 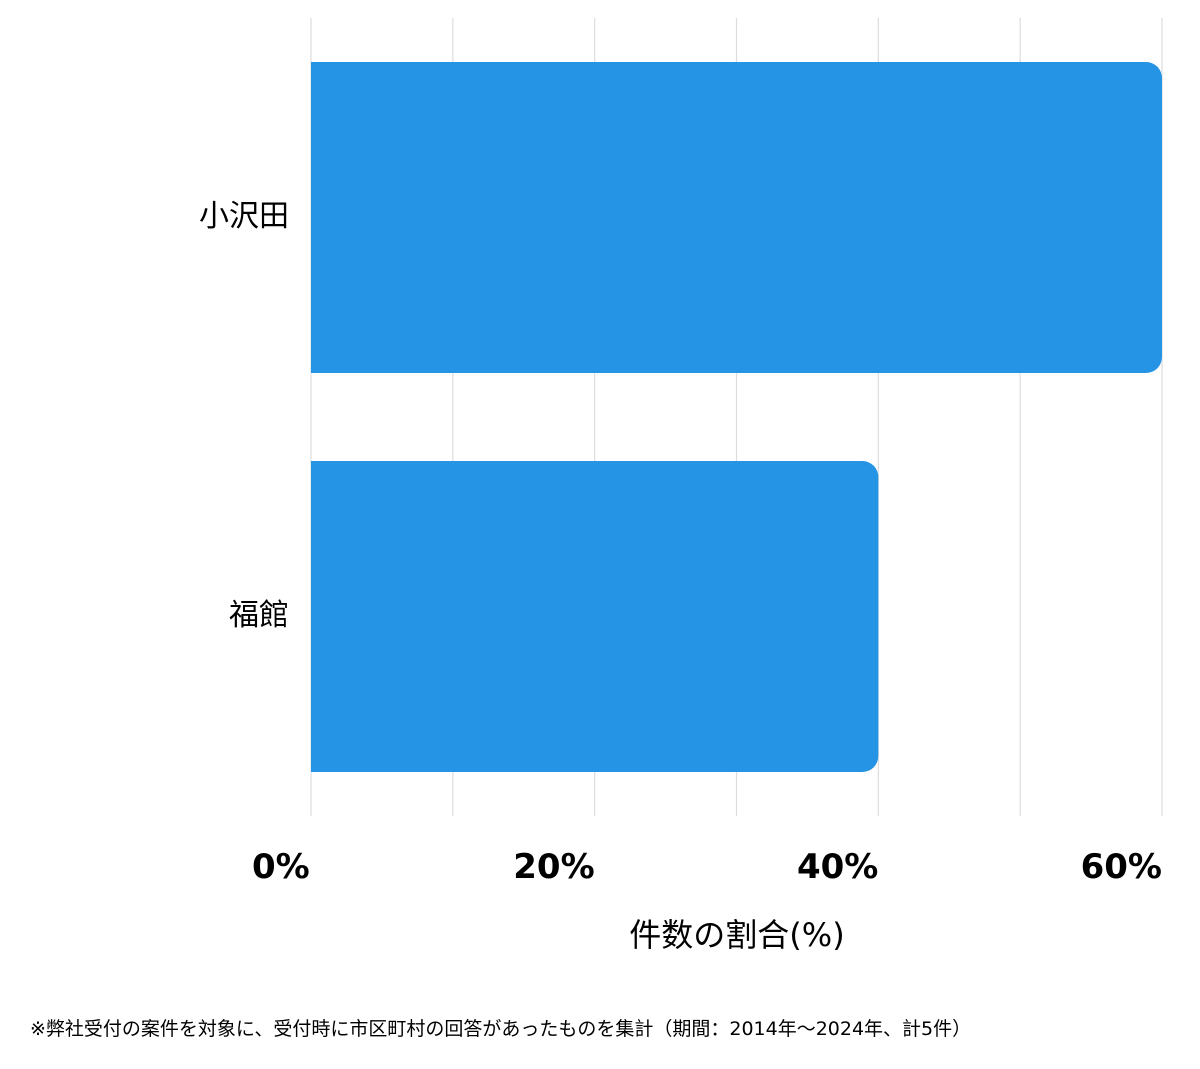 What do you see at coordinates (244, 216) in the screenshot?
I see `category-label: 小沢田` at bounding box center [244, 216].